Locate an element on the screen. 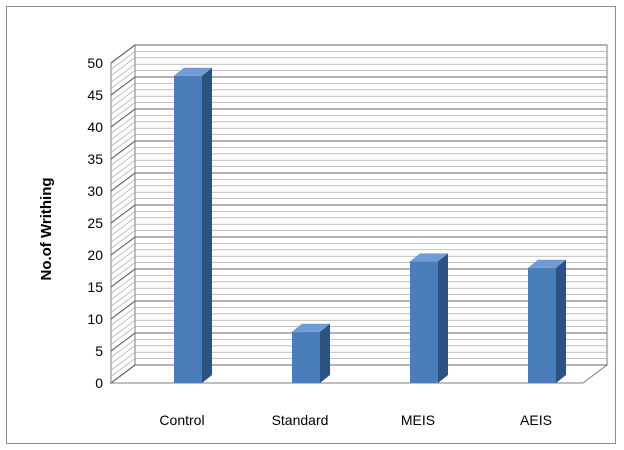 The image size is (624, 450). y-tick-label: 15 is located at coordinates (95, 287).